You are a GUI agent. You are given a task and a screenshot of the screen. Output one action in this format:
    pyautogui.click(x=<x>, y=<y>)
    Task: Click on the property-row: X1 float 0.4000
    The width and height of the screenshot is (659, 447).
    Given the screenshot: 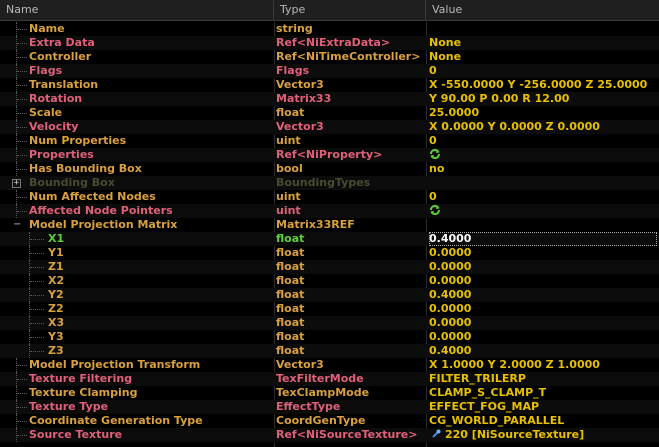 What is the action you would take?
    pyautogui.click(x=329, y=239)
    